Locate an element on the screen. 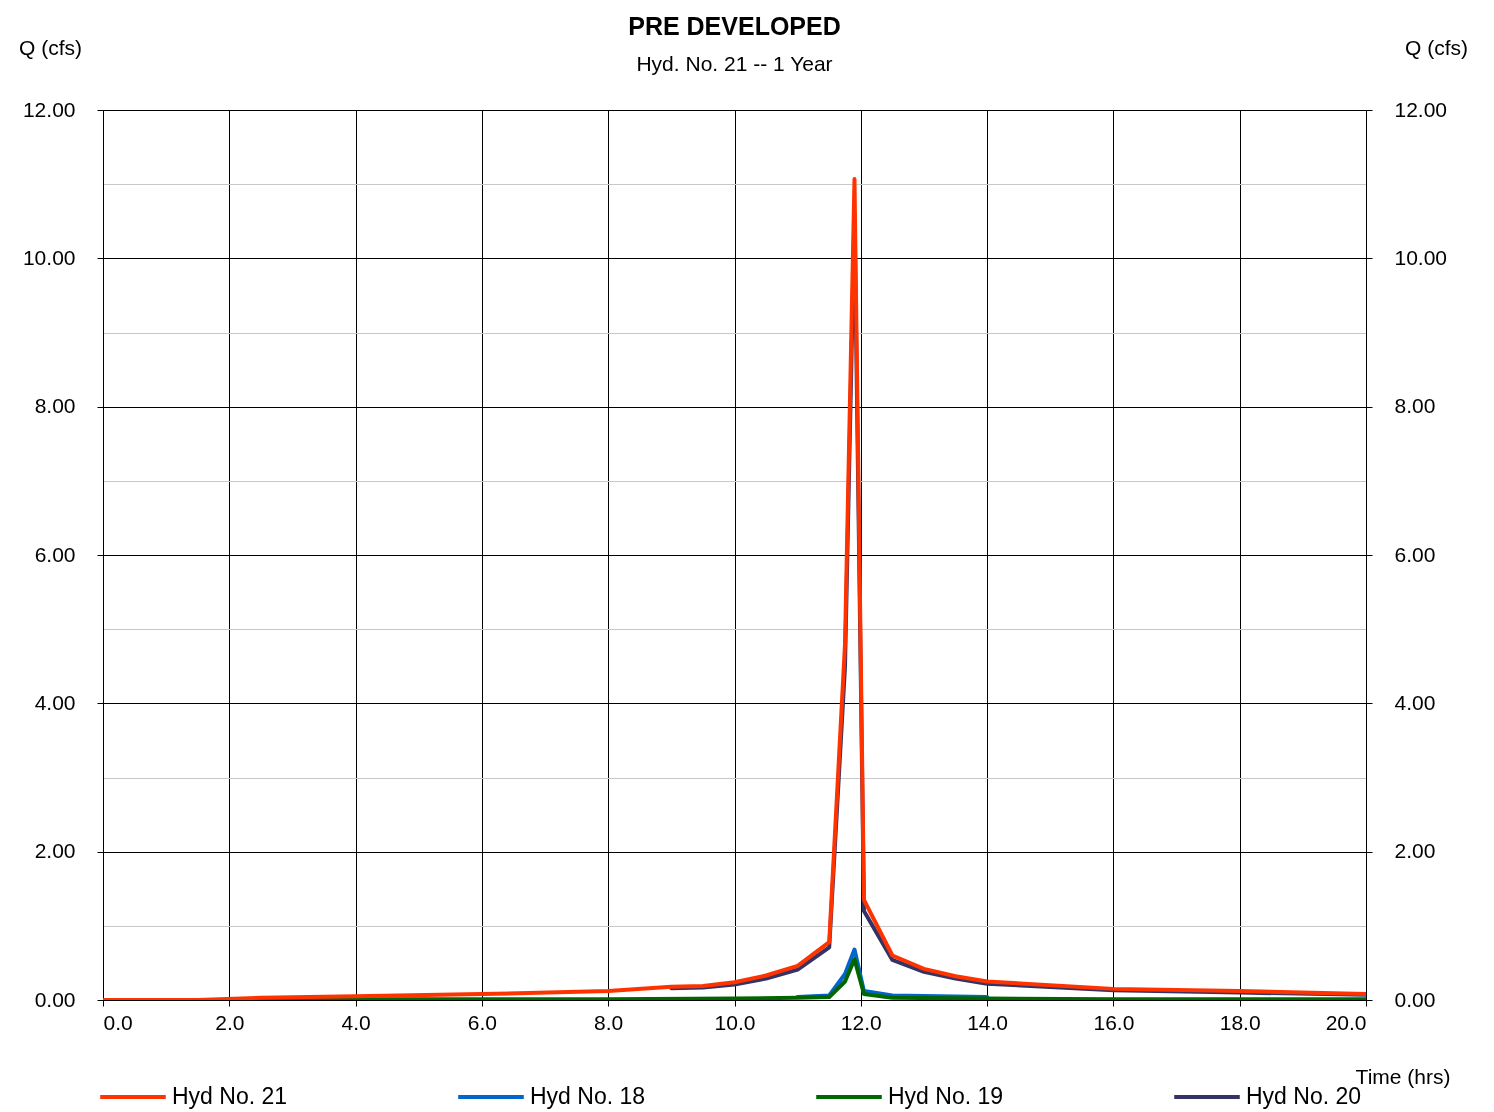 This screenshot has width=1494, height=1112. x-tick-label: 6.0 is located at coordinates (482, 1022).